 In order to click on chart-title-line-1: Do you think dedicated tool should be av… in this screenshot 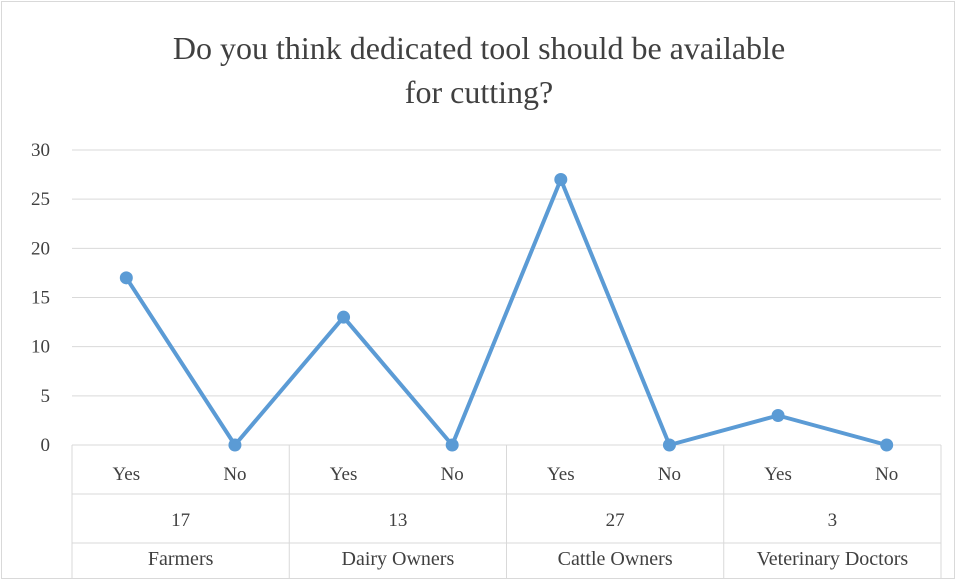, I will do `click(479, 48)`.